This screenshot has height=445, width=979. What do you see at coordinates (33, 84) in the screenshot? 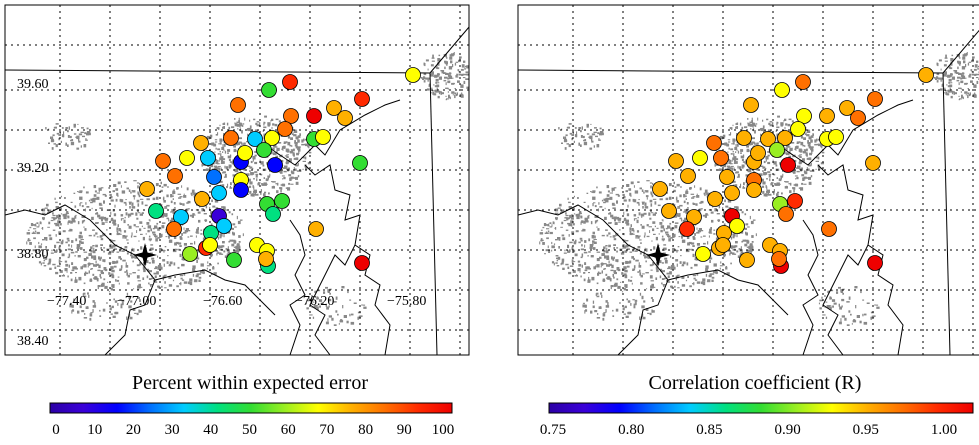
I see `lat-label: 39.60` at bounding box center [33, 84].